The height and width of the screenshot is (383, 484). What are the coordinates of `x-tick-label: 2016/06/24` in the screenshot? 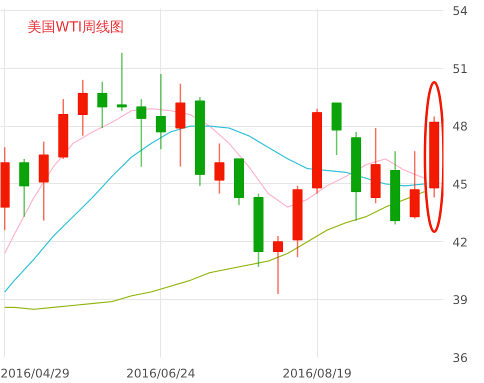 It's located at (161, 373).